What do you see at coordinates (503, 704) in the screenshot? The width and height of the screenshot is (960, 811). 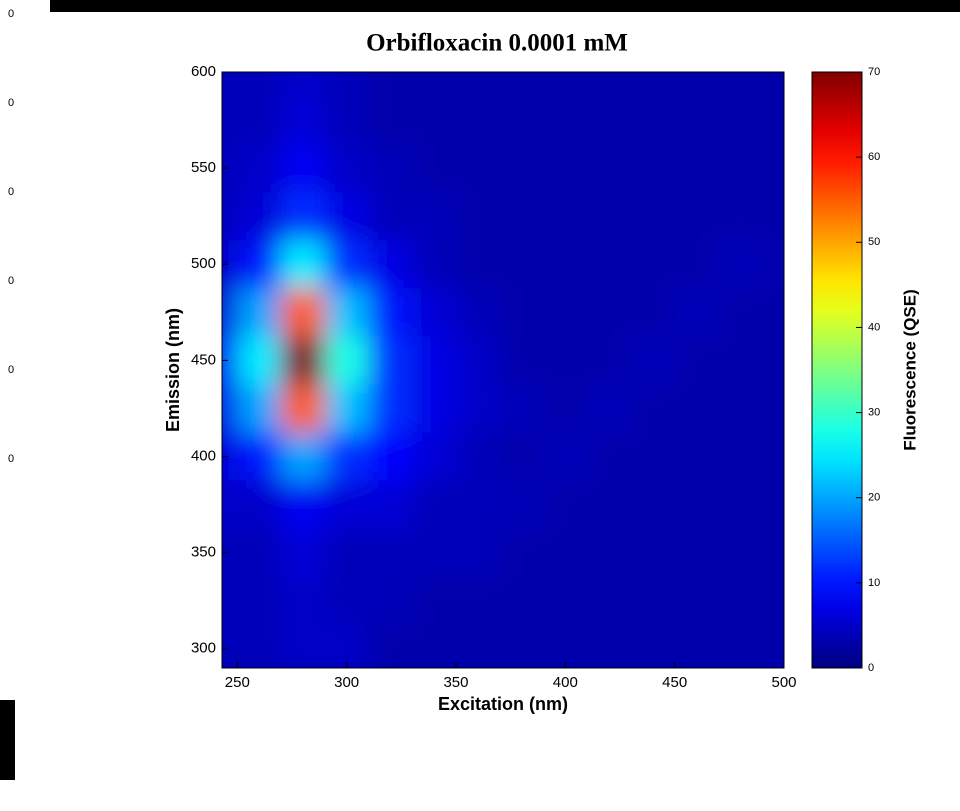 I see `x-axis-label: Excitation (nm)` at bounding box center [503, 704].